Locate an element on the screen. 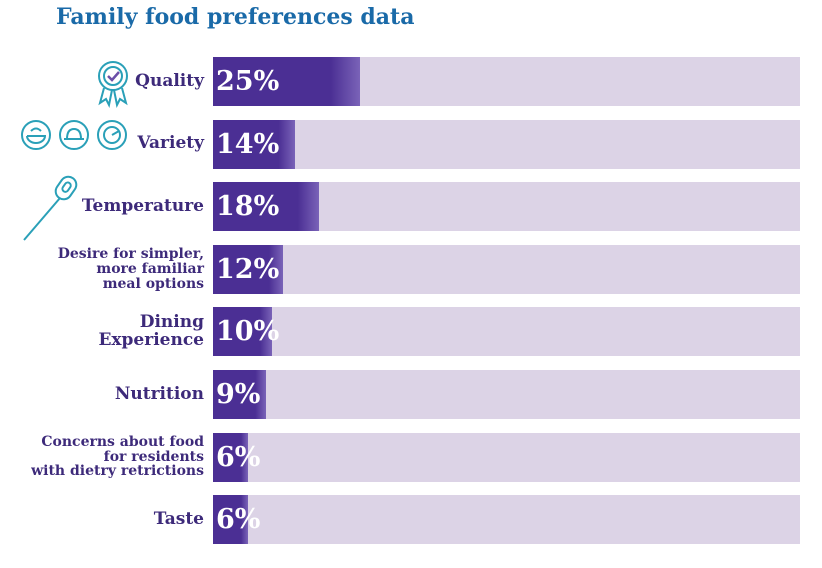 The image size is (822, 568). value-label: 14% is located at coordinates (248, 144).